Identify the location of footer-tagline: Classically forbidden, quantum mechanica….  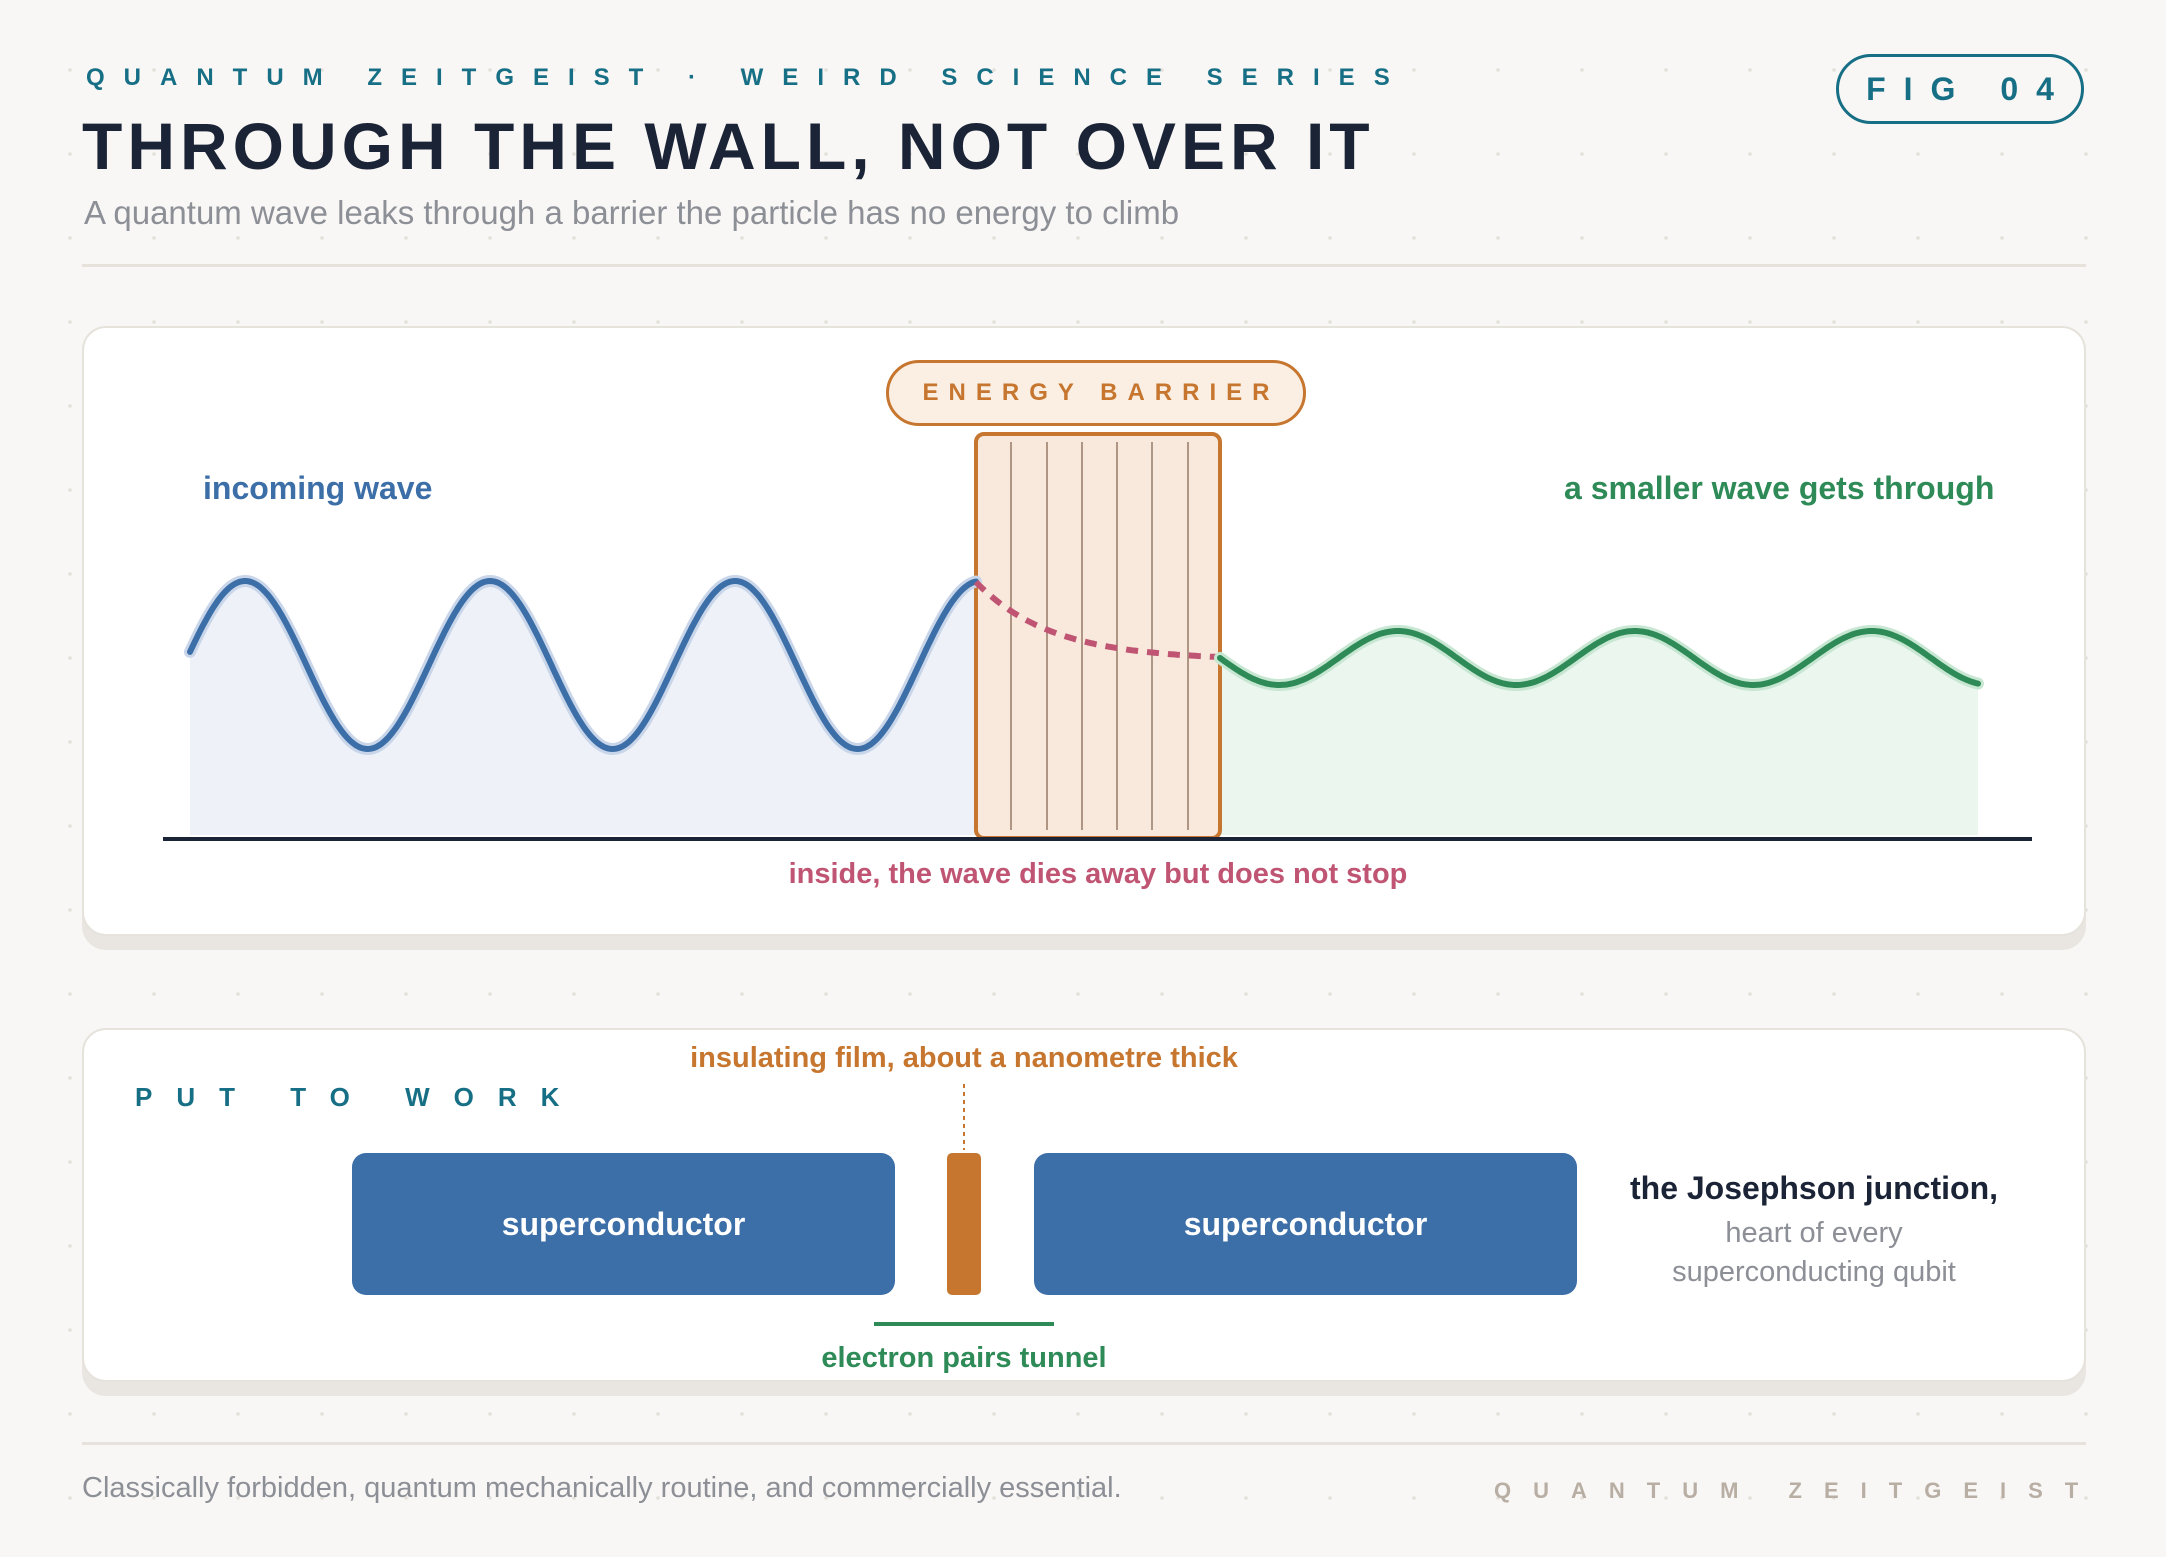
(602, 1488).